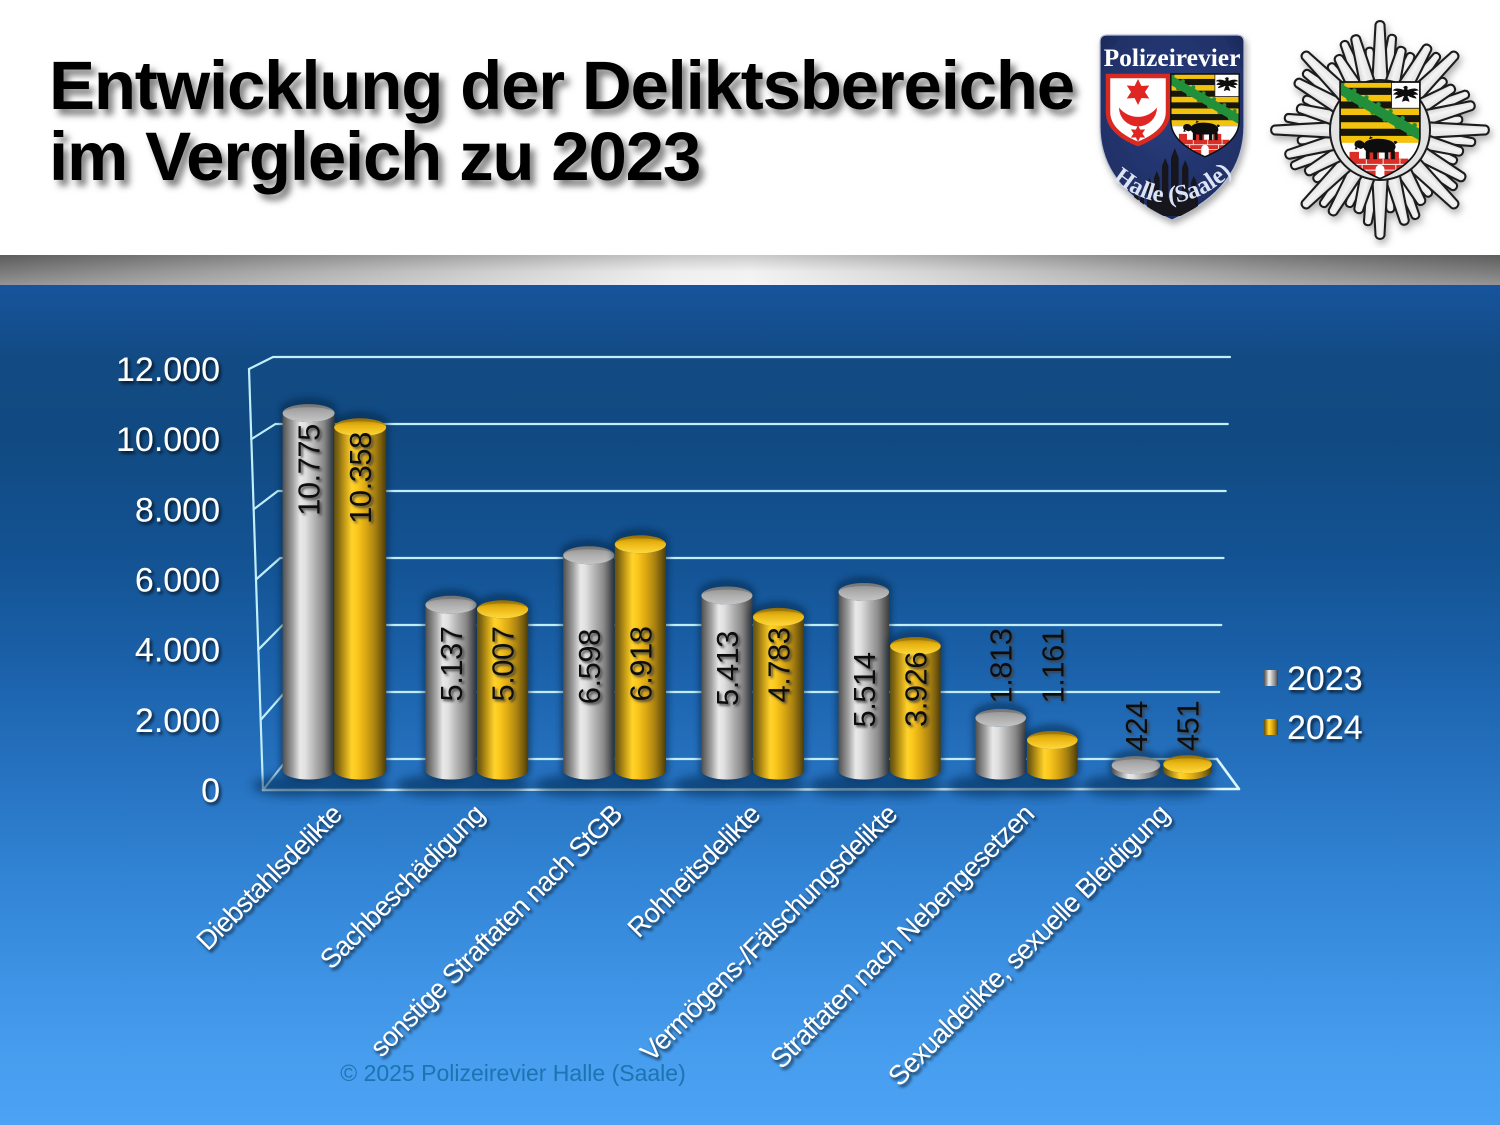  Describe the element at coordinates (269, 877) in the screenshot. I see `svg-text: Diebstahlsdelikte` at that location.